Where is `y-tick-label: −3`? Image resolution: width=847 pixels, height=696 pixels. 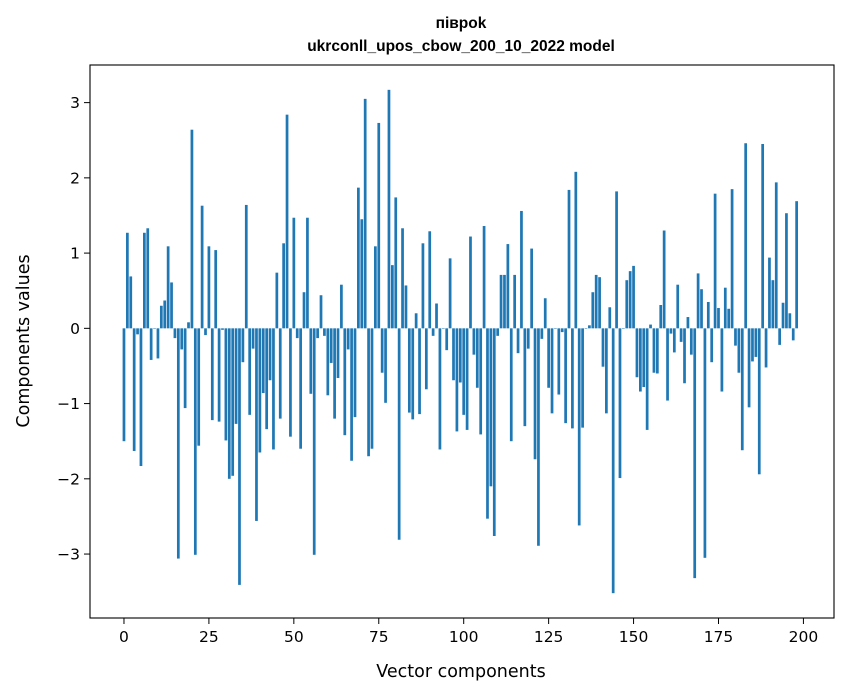 y-tick-label: −3 is located at coordinates (68, 555).